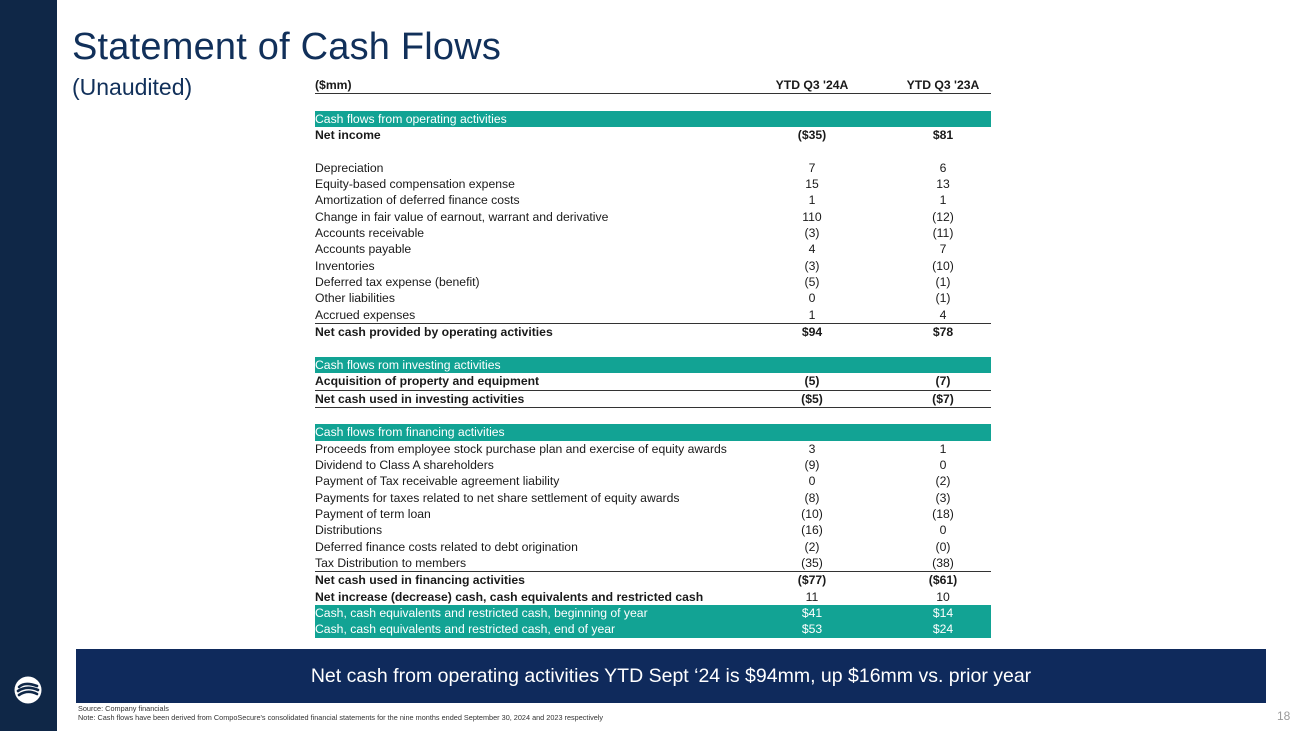 Image resolution: width=1300 pixels, height=731 pixels. I want to click on table-row: Equity-based compensation expense 15 13, so click(653, 184).